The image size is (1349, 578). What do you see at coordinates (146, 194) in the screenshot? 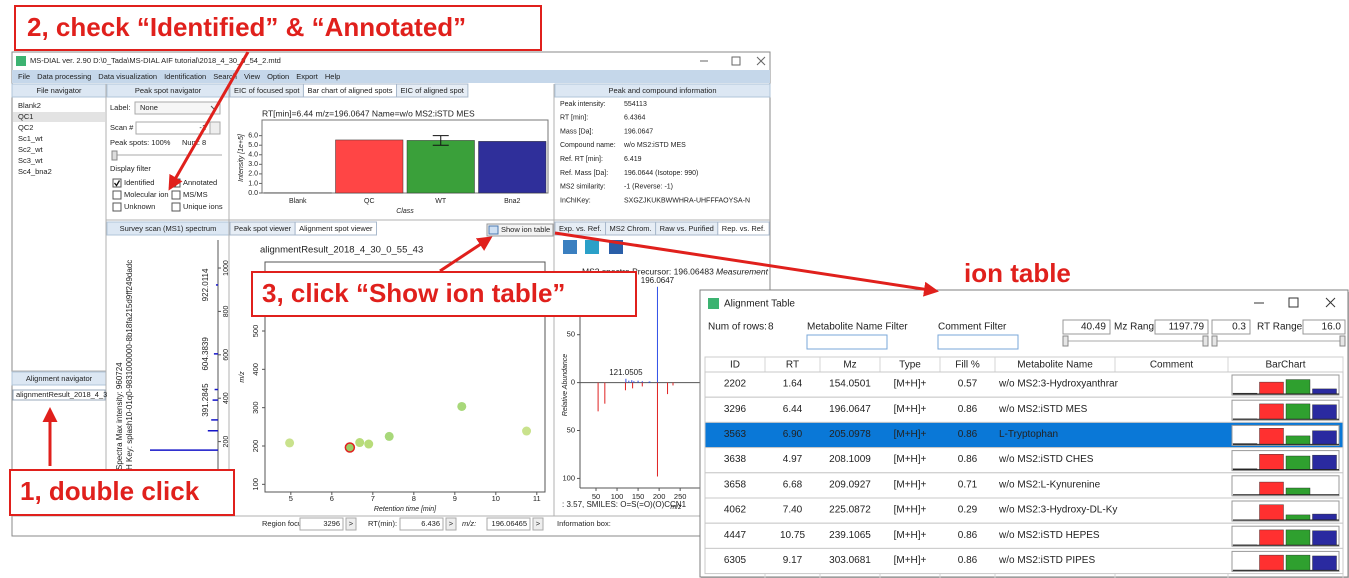
I see `checkbox-label: Molecular ion` at bounding box center [146, 194].